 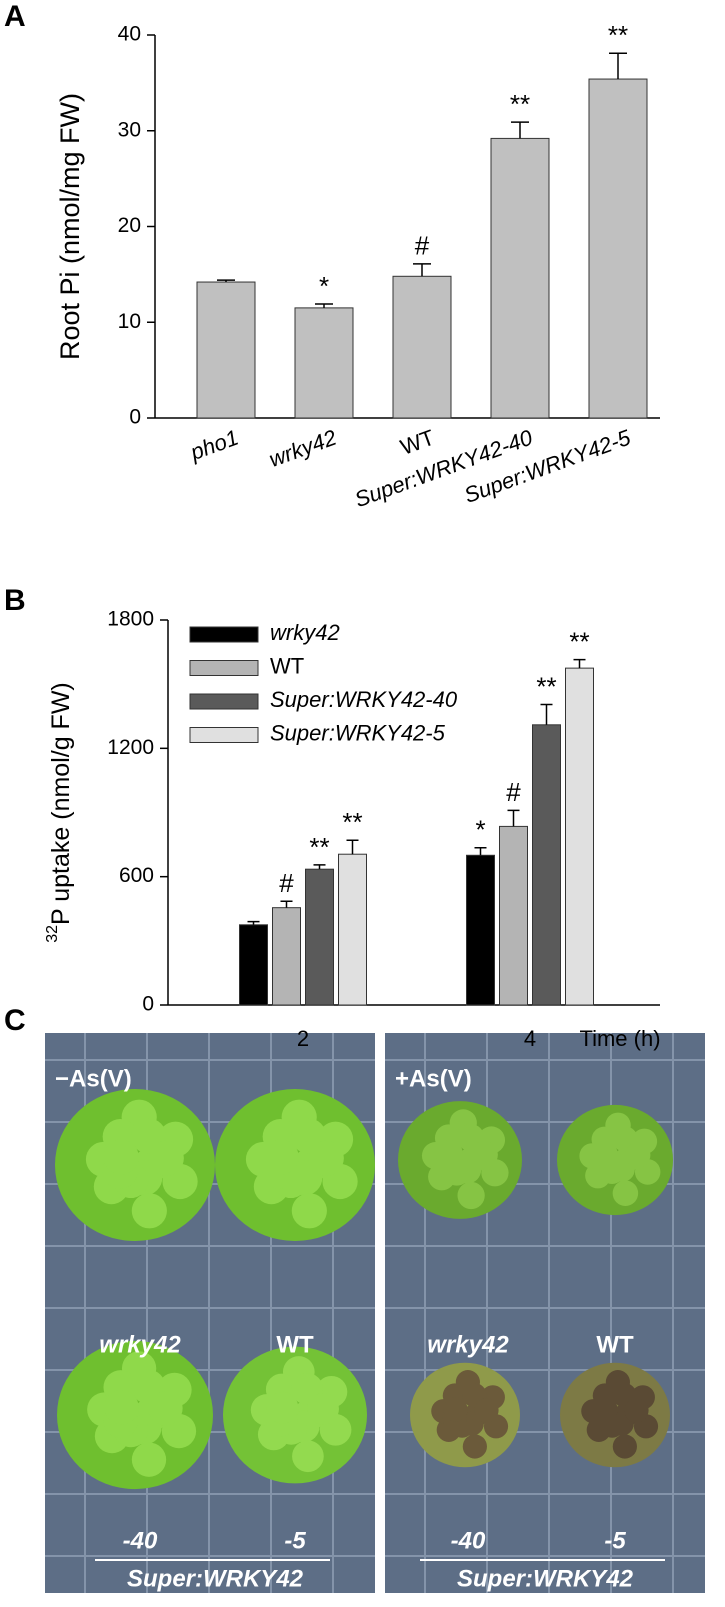 I want to click on y-tick-label: 40, so click(x=129, y=34).